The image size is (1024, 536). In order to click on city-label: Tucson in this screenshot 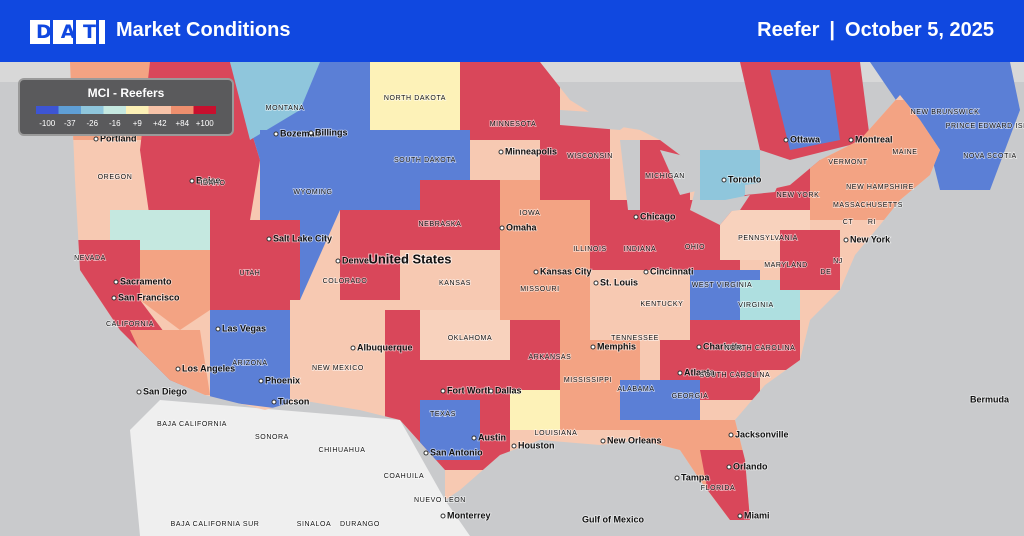, I will do `click(293, 401)`.